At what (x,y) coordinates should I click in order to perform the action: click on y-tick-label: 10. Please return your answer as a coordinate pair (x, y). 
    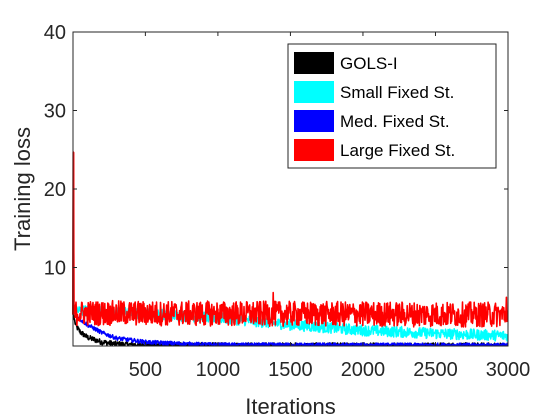
    Looking at the image, I should click on (55, 269).